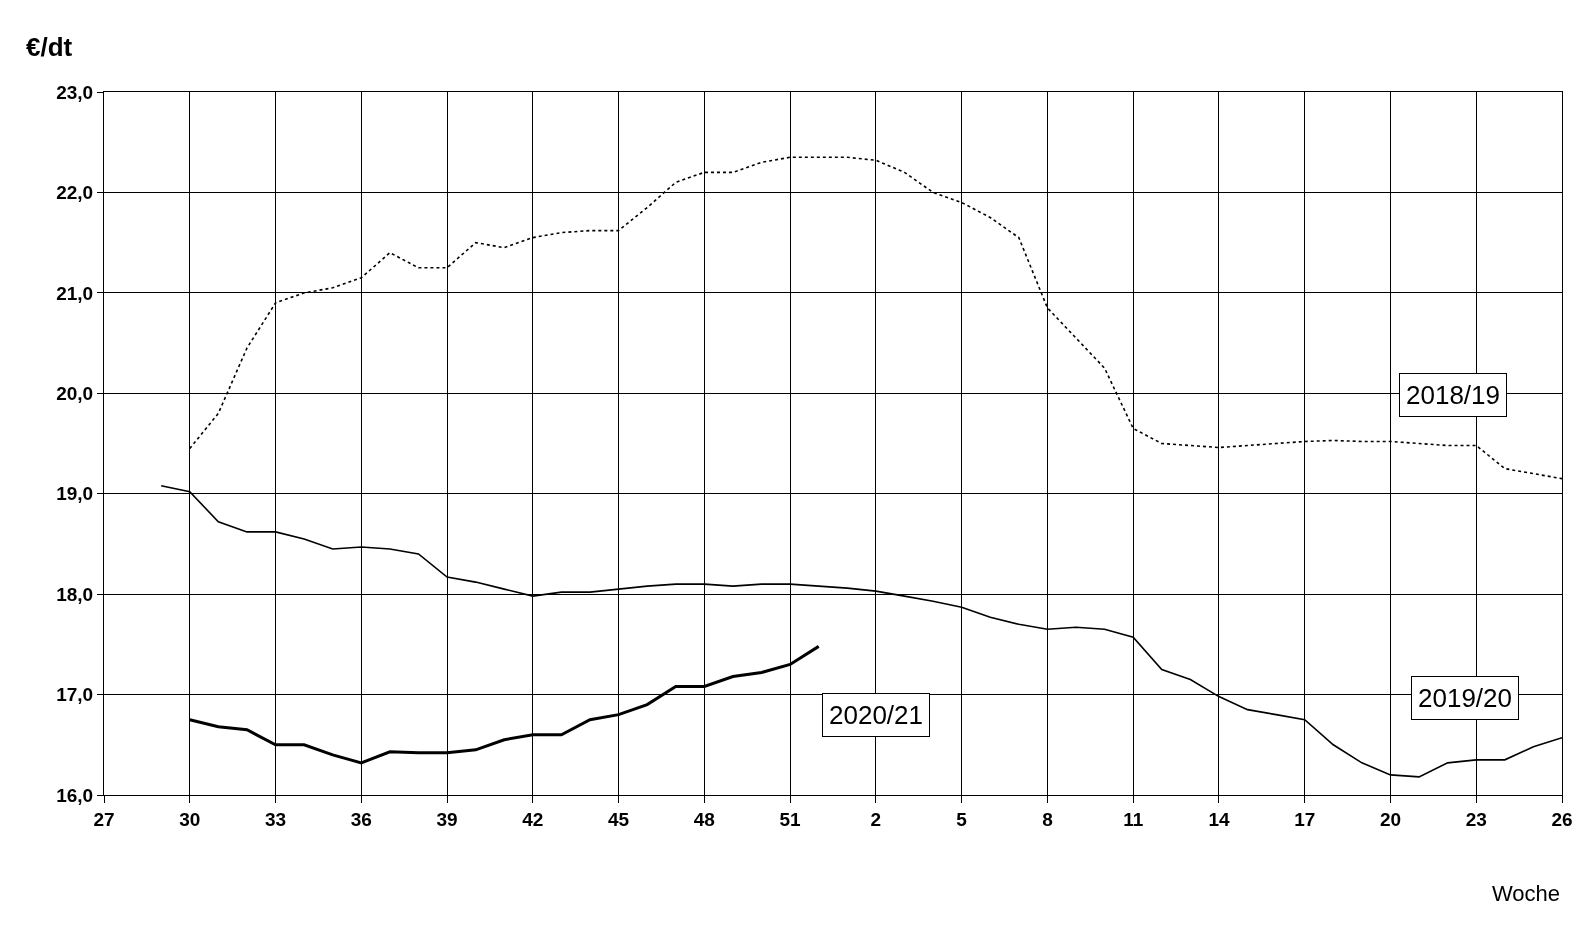 The height and width of the screenshot is (935, 1586). Describe the element at coordinates (447, 819) in the screenshot. I see `x-tick-label: 39` at that location.